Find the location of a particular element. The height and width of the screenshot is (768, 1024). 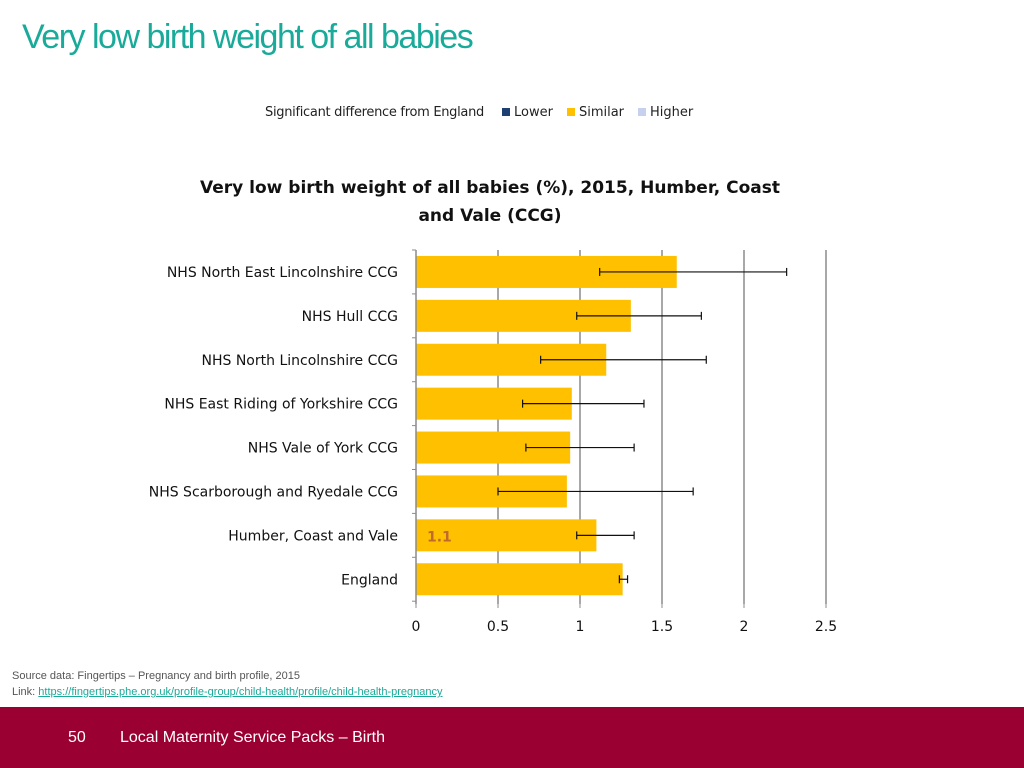

legend-item-lower: Lower is located at coordinates (527, 112).